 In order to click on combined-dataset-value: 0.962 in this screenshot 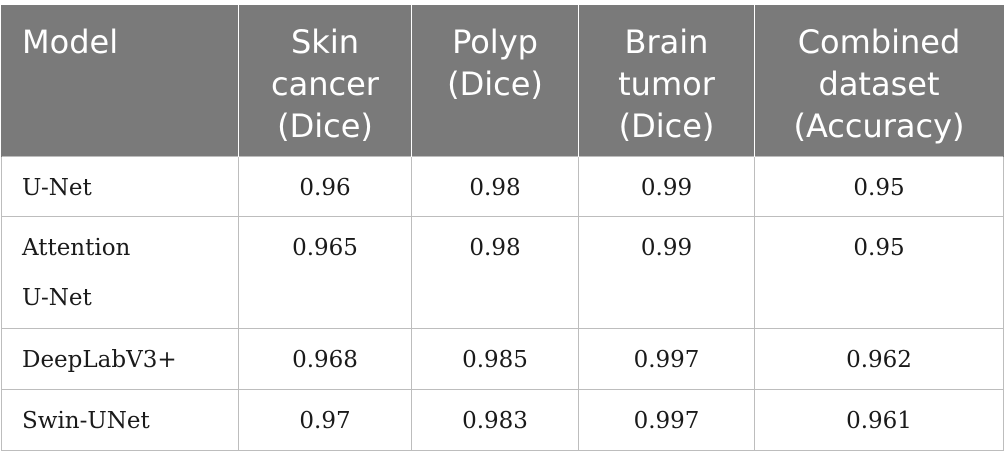, I will do `click(879, 359)`.